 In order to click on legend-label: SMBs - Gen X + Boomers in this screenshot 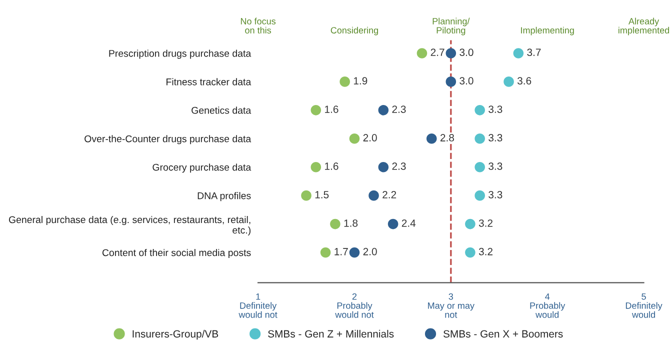, I will do `click(503, 334)`.